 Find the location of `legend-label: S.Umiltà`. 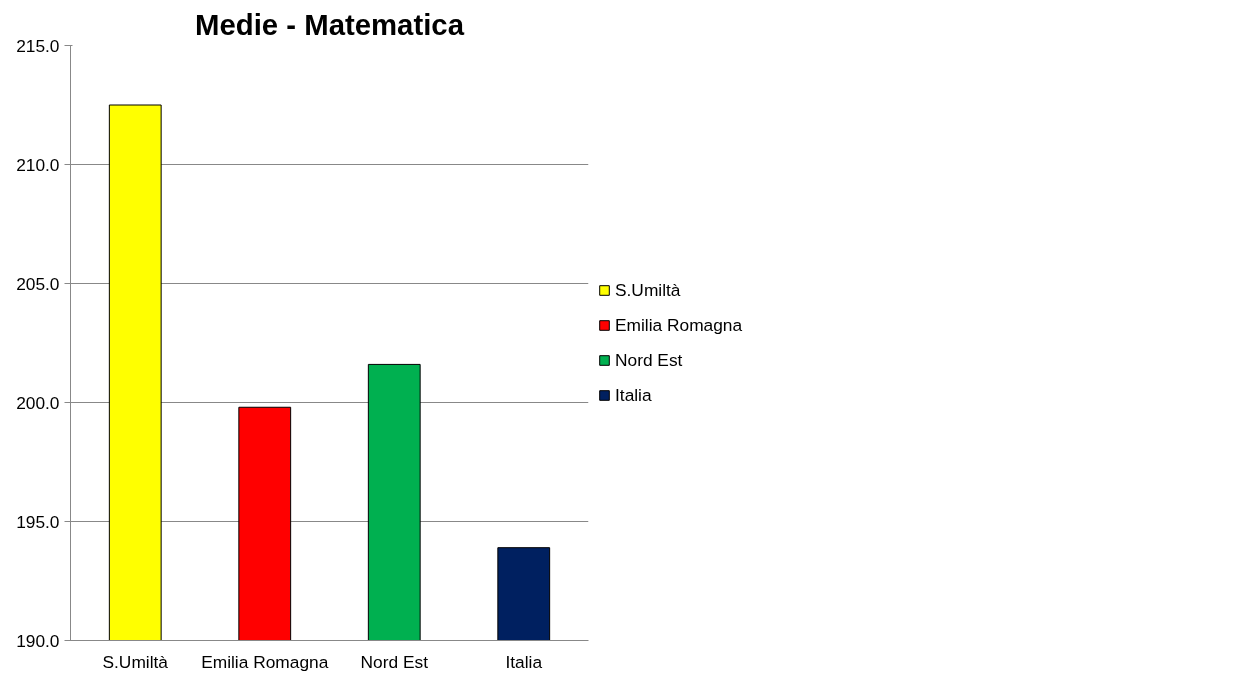

legend-label: S.Umiltà is located at coordinates (648, 290).